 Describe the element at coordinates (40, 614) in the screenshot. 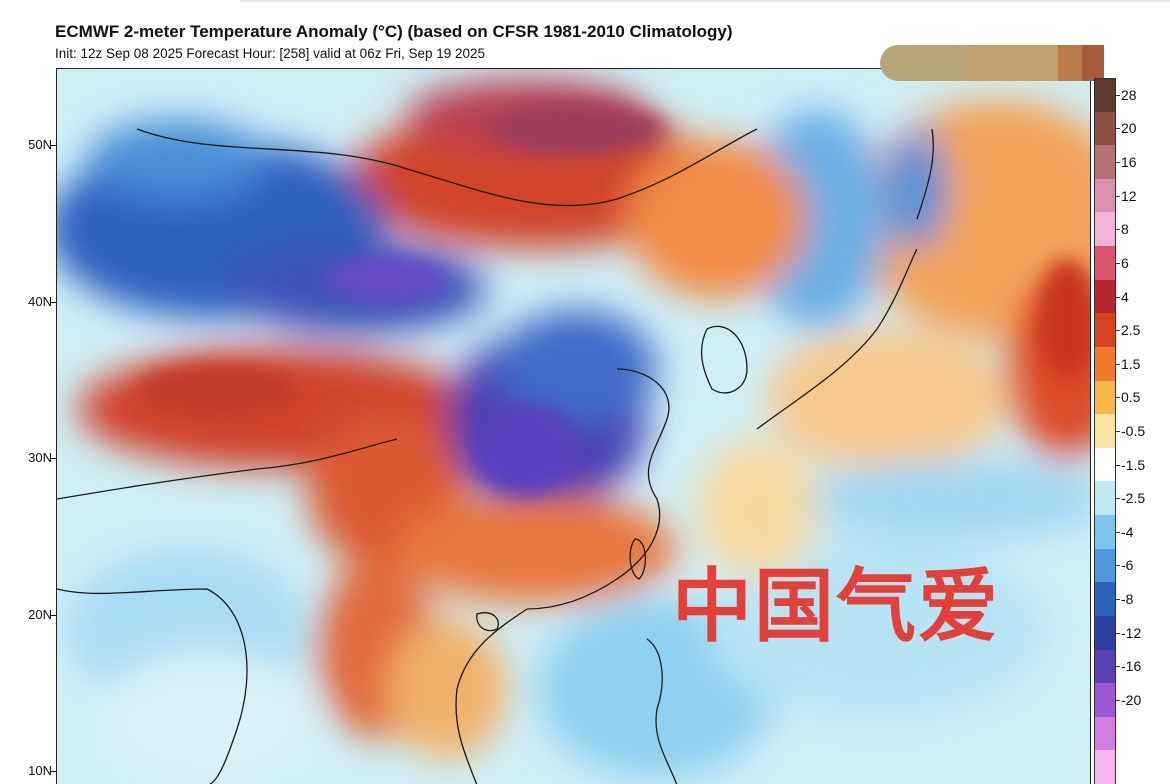

I see `lat-label-20n: 20N` at that location.